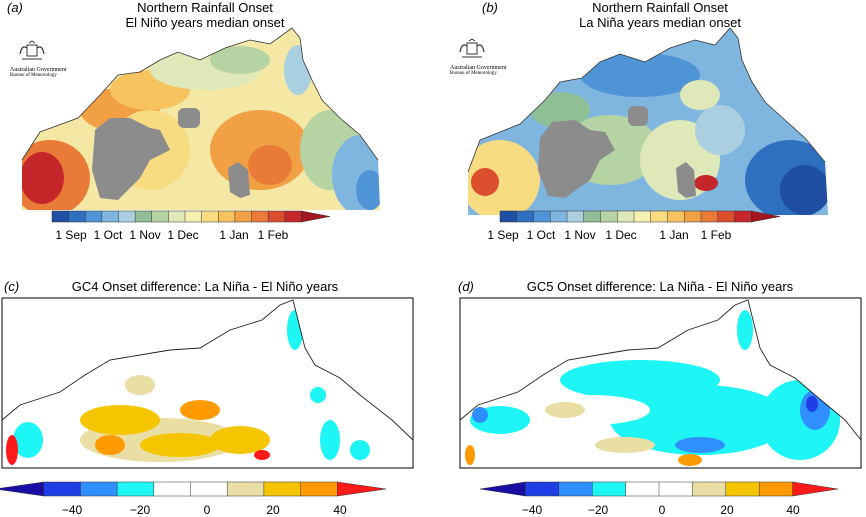  I want to click on panel-d-tick: 20, so click(727, 510).